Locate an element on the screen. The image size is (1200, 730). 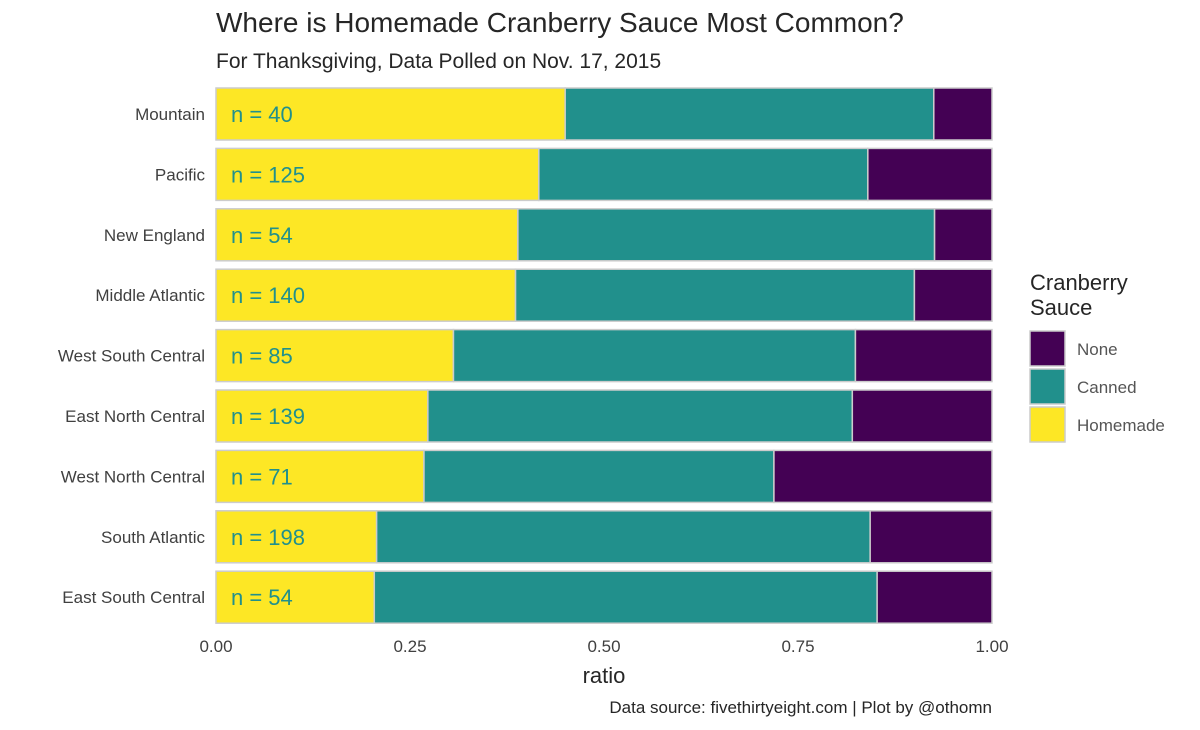
category-label-south-atlantic: South Atlantic is located at coordinates (153, 537).